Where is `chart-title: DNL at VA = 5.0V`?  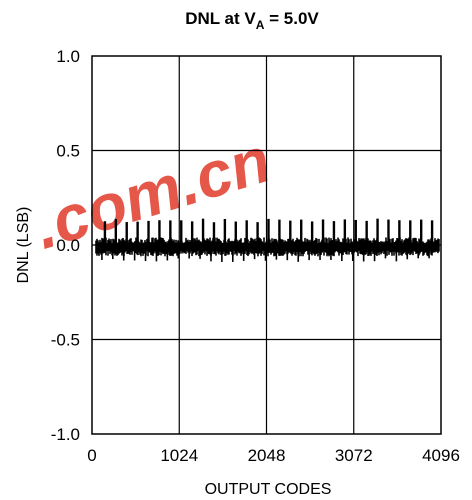 chart-title: DNL at VA = 5.0V is located at coordinates (252, 20).